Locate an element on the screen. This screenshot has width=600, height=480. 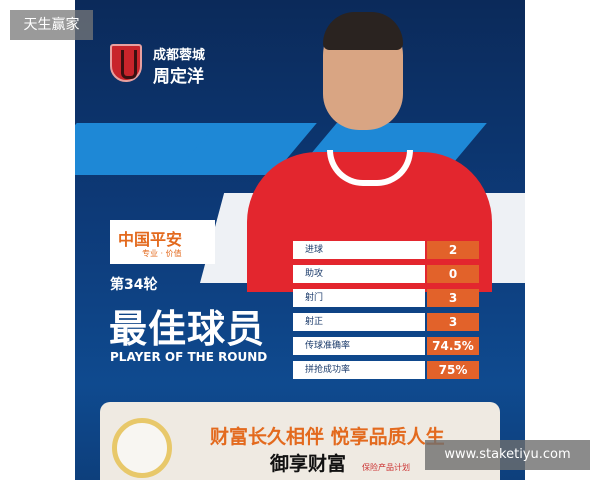
stats-table: 进球 2 助攻 0 射门 3 射正 3 传球准确率 74.5% 拼抢成功率 75% is located at coordinates (386, 313).